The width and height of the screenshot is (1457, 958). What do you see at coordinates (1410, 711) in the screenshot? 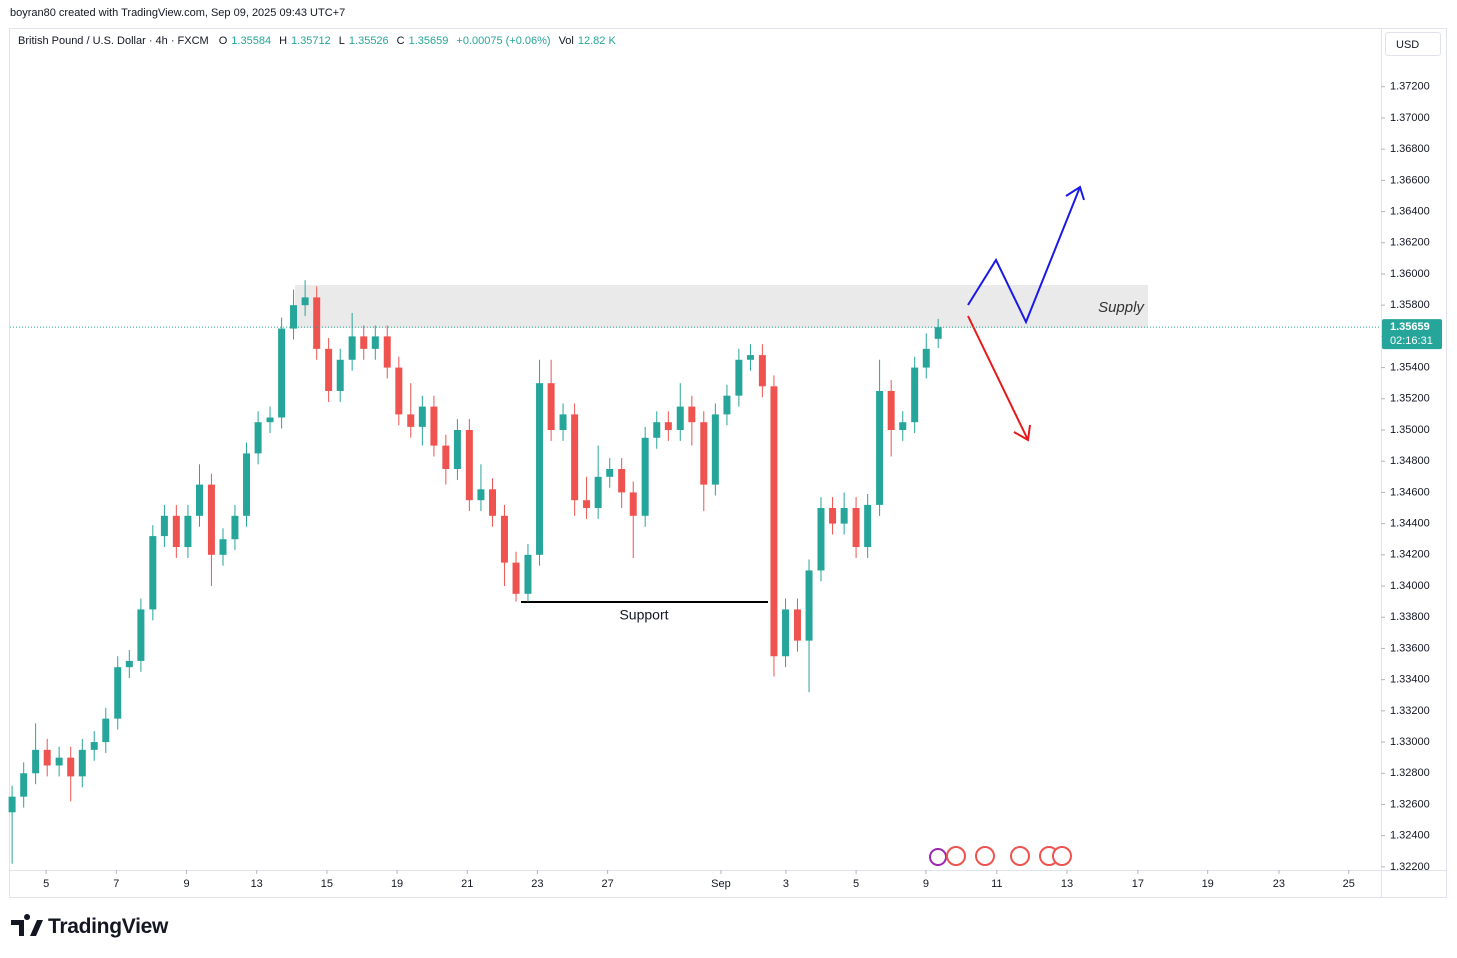
I see `y-tick-label: 1.33200` at bounding box center [1410, 711].